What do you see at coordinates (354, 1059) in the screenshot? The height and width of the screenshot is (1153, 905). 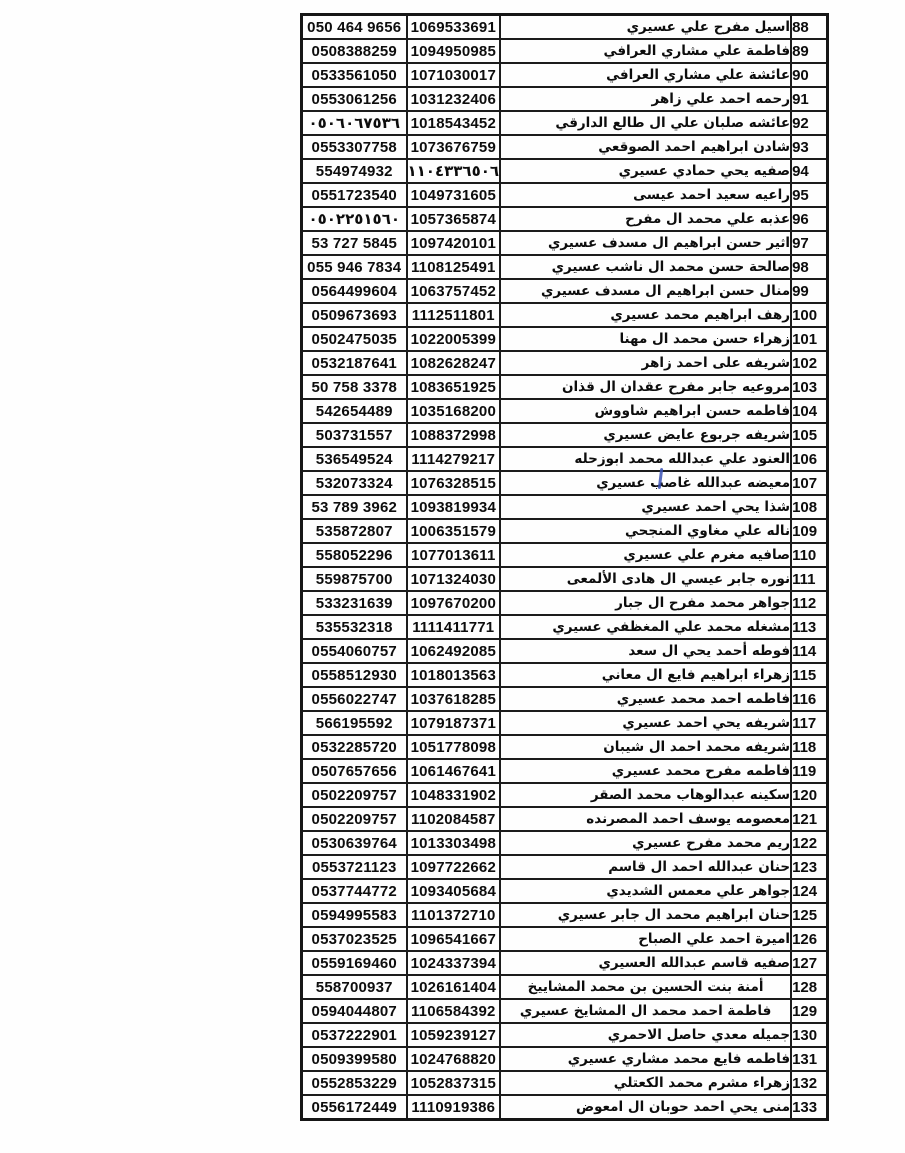 I see `phone-cell: 0509399580` at bounding box center [354, 1059].